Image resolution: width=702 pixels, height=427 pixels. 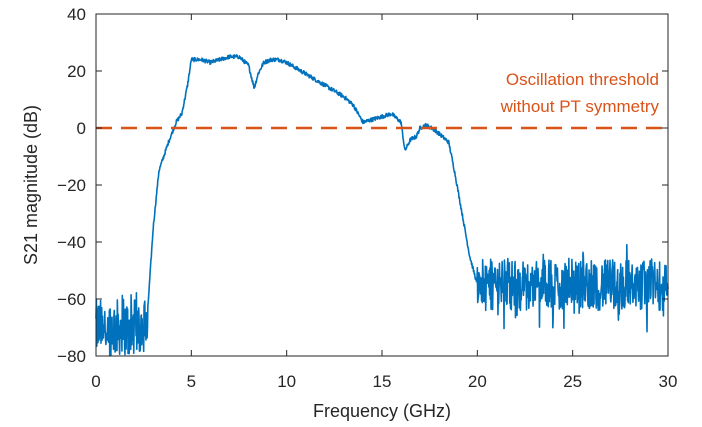 What do you see at coordinates (76, 14) in the screenshot?
I see `y-tick-label: 40` at bounding box center [76, 14].